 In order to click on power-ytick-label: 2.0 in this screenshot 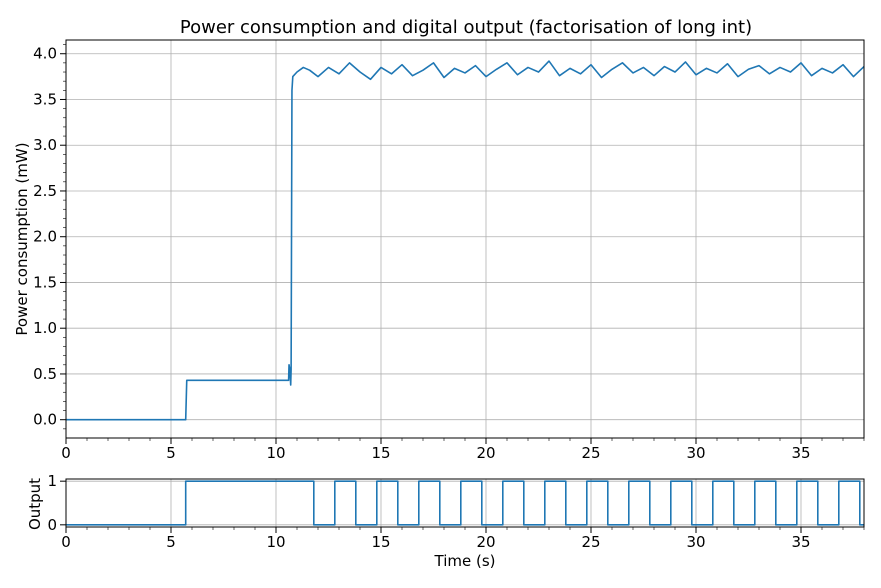, I will do `click(45, 237)`.